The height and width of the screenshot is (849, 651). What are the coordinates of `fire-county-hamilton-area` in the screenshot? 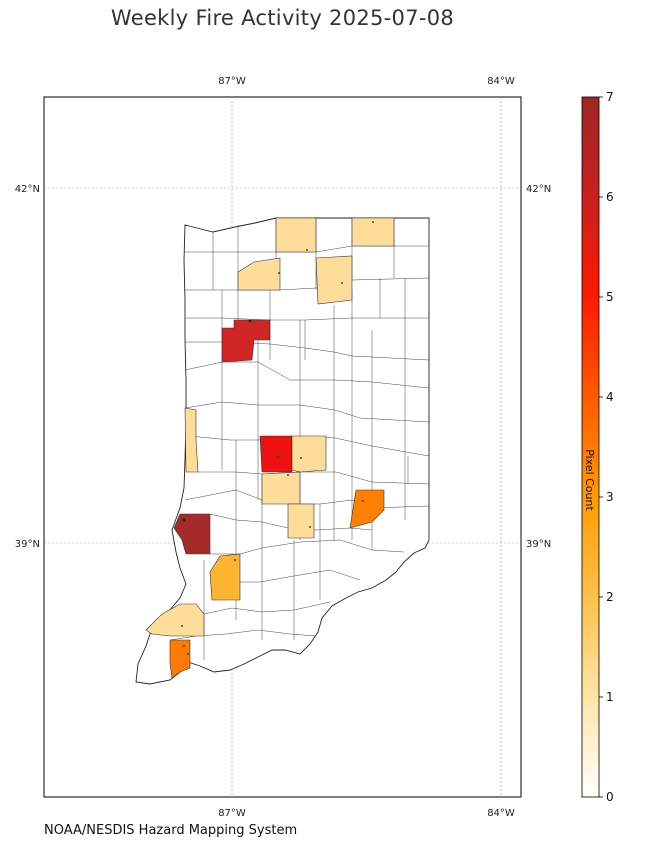 It's located at (309, 454).